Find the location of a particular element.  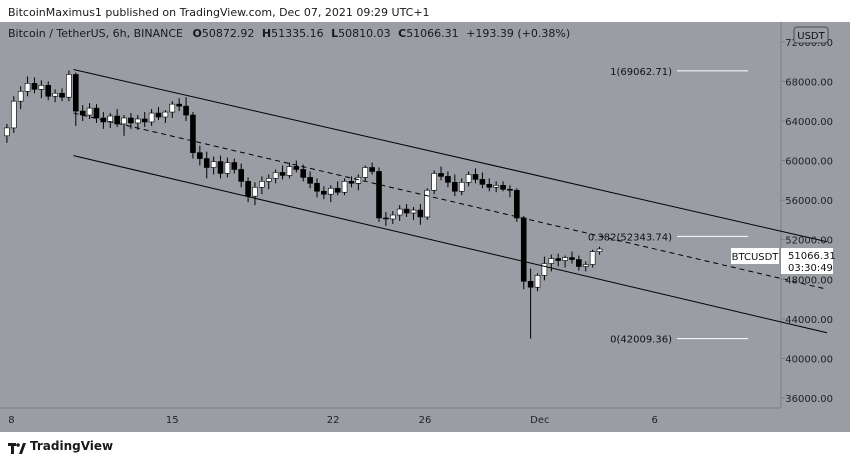

low-label: L is located at coordinates (334, 33).